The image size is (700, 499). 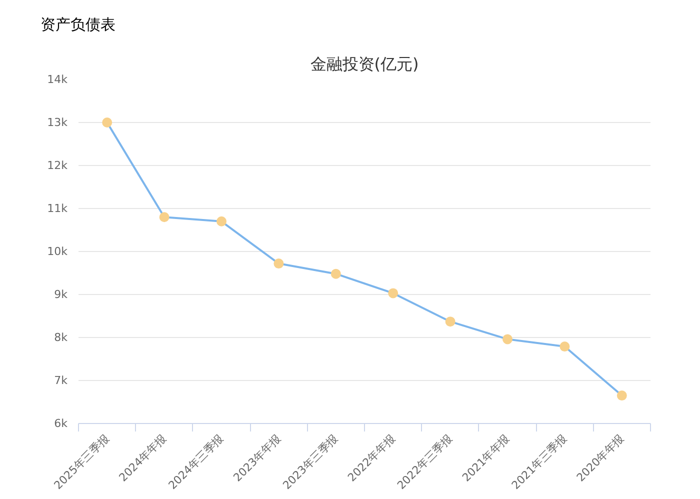 I want to click on y-tick-label: 11k, so click(x=57, y=208).